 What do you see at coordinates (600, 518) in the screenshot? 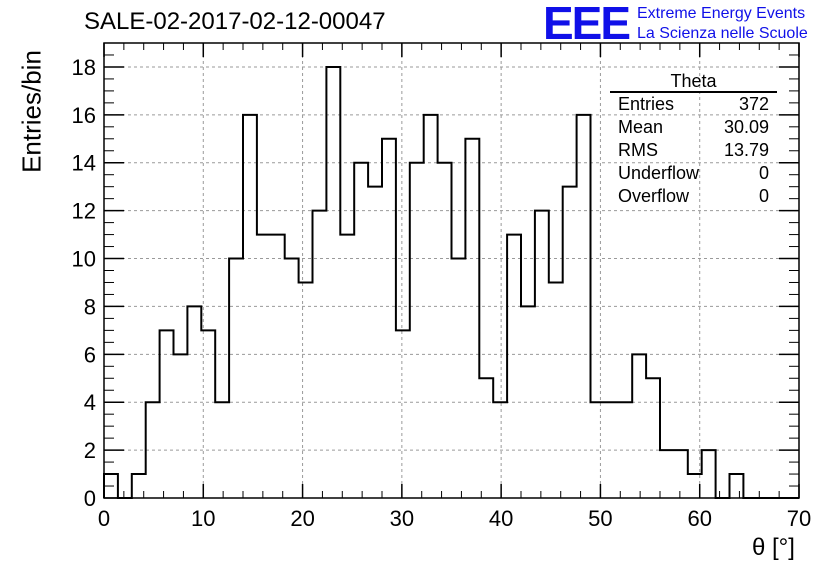
I see `x-tick-label: 50` at bounding box center [600, 518].